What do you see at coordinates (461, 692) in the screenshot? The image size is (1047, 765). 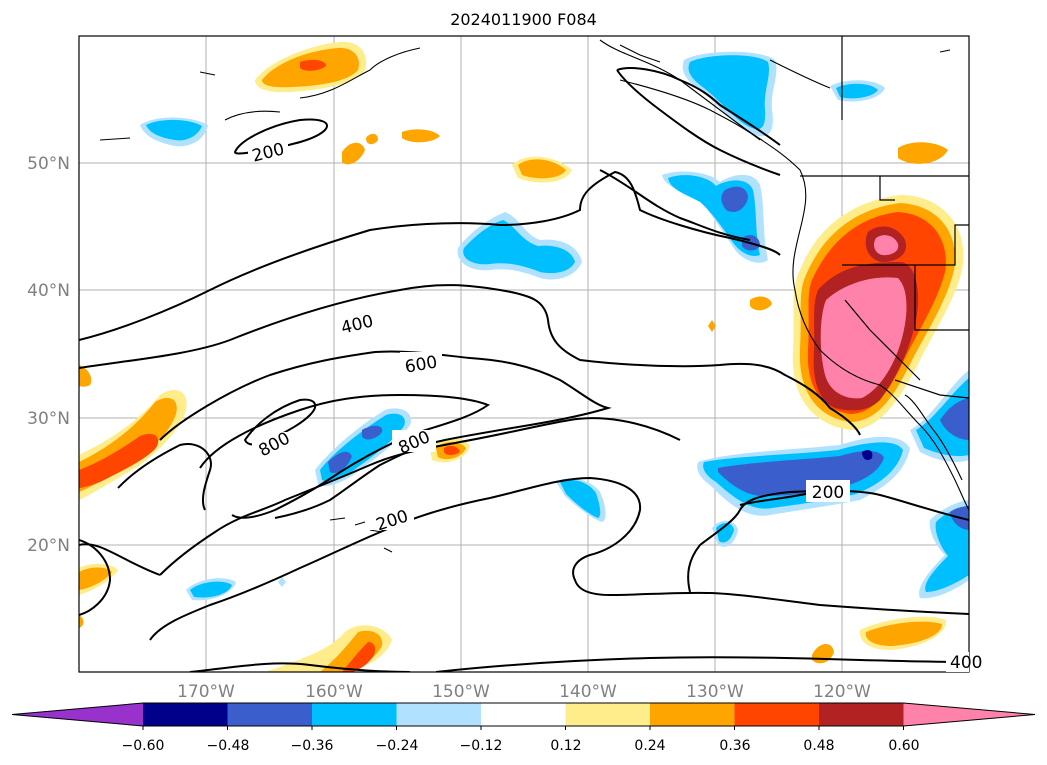 I see `lon-label: 150°W` at bounding box center [461, 692].